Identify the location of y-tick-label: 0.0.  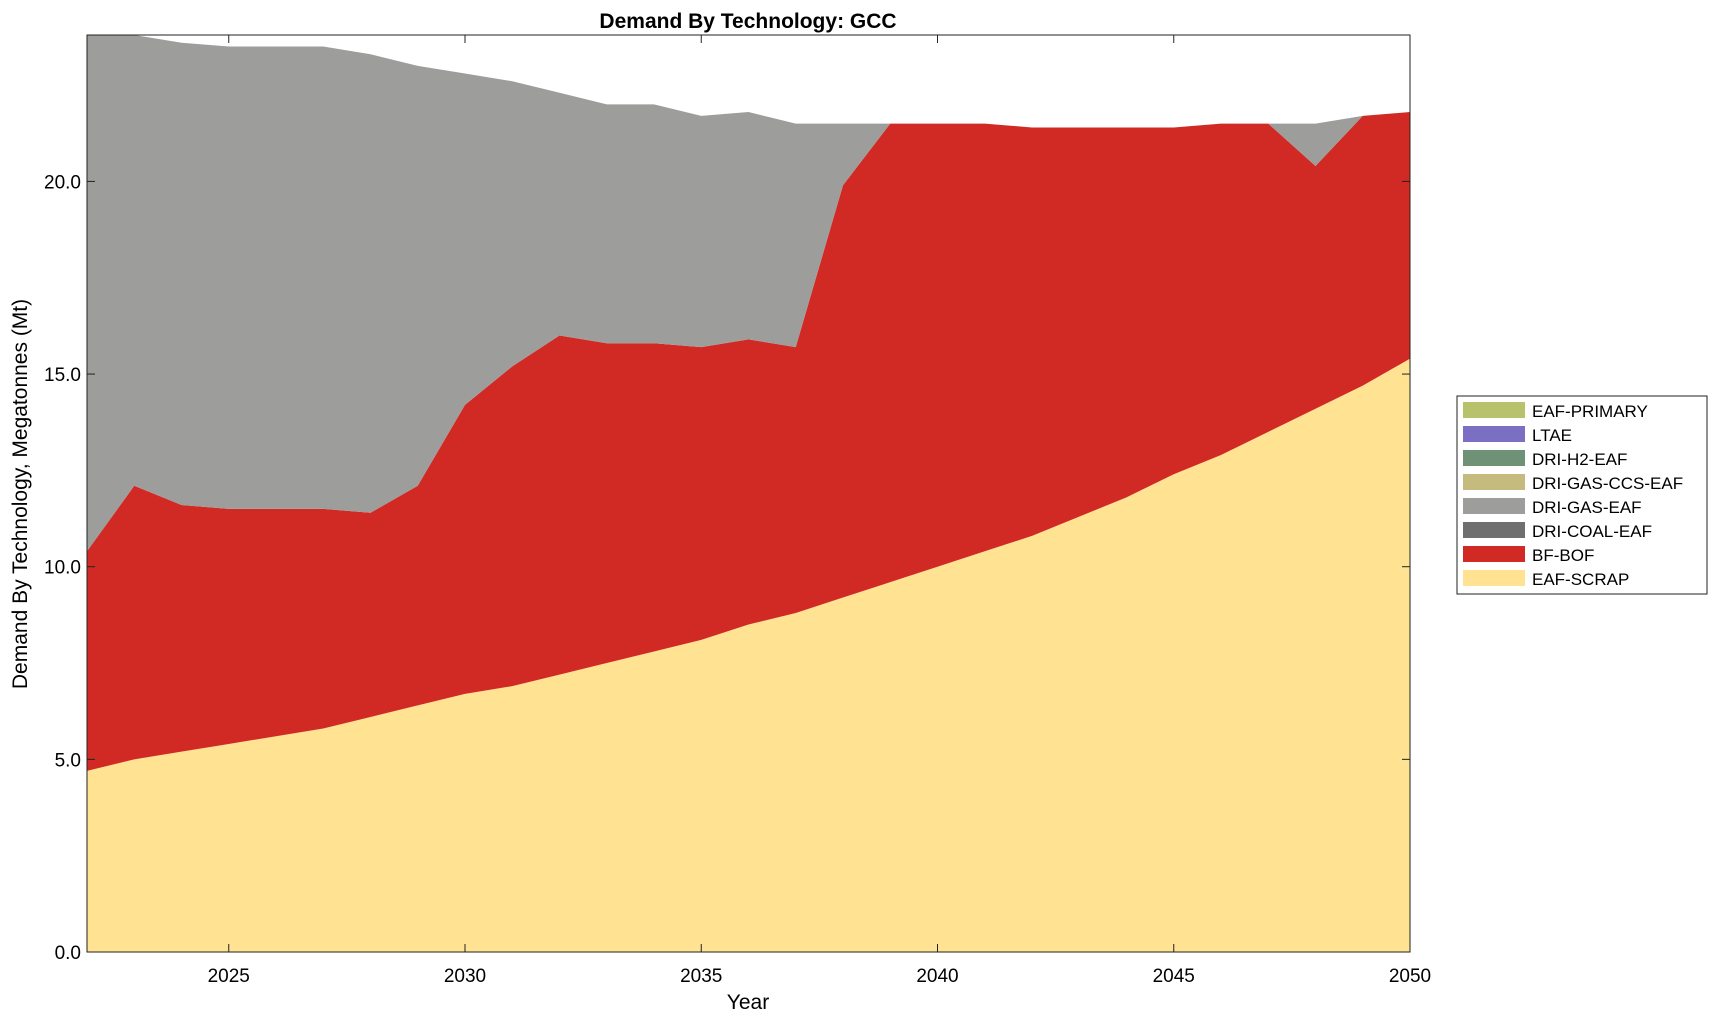
(68, 953).